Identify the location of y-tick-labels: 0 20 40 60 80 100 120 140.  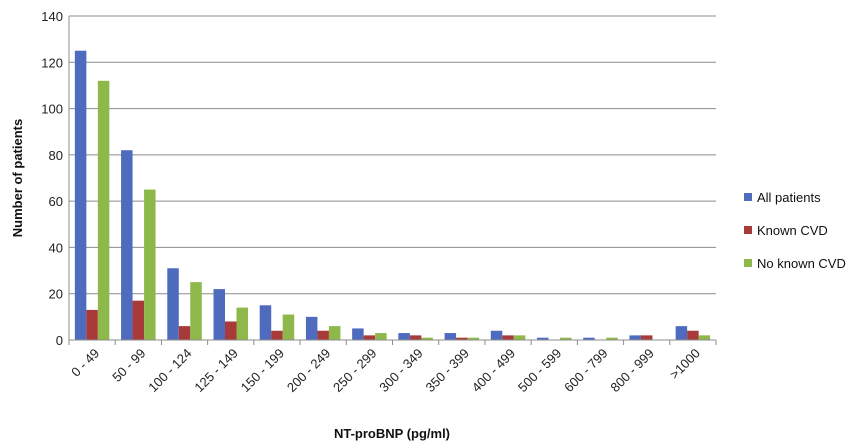
(52, 178).